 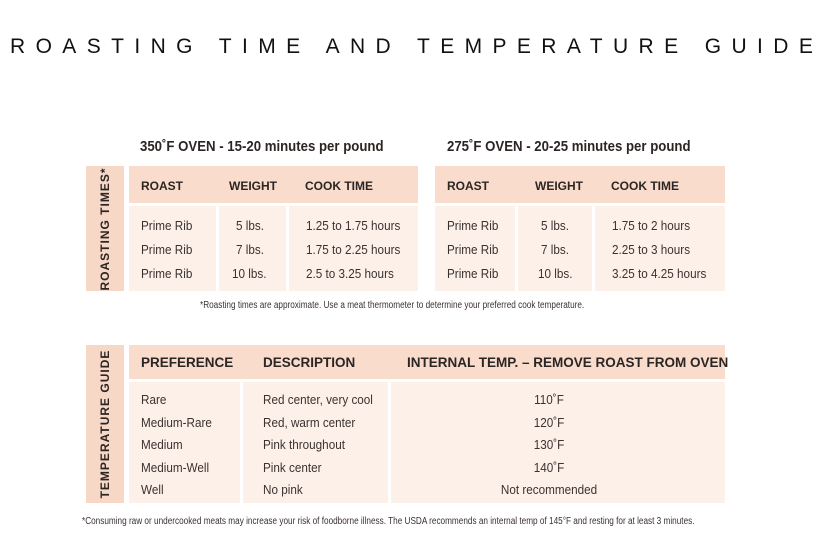 What do you see at coordinates (154, 399) in the screenshot?
I see `table-cell: Rare` at bounding box center [154, 399].